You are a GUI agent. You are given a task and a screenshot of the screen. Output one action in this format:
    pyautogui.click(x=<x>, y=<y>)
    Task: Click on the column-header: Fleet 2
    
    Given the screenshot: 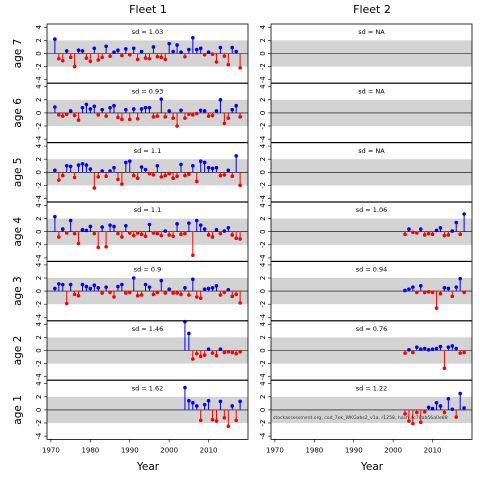 What is the action you would take?
    pyautogui.click(x=372, y=9)
    